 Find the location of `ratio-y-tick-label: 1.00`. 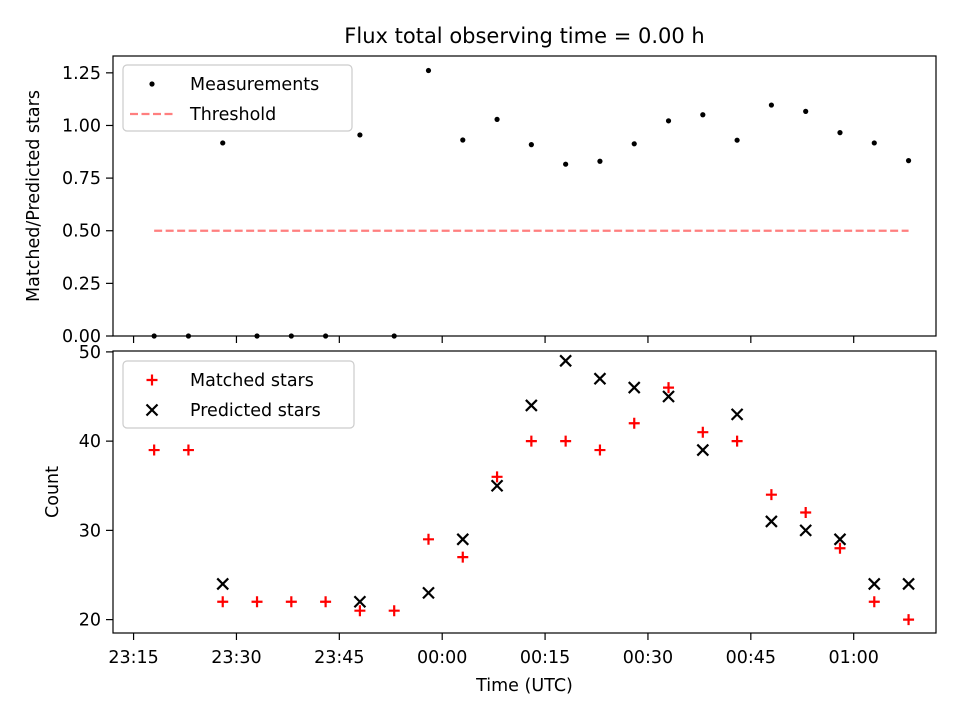

ratio-y-tick-label: 1.00 is located at coordinates (81, 126).